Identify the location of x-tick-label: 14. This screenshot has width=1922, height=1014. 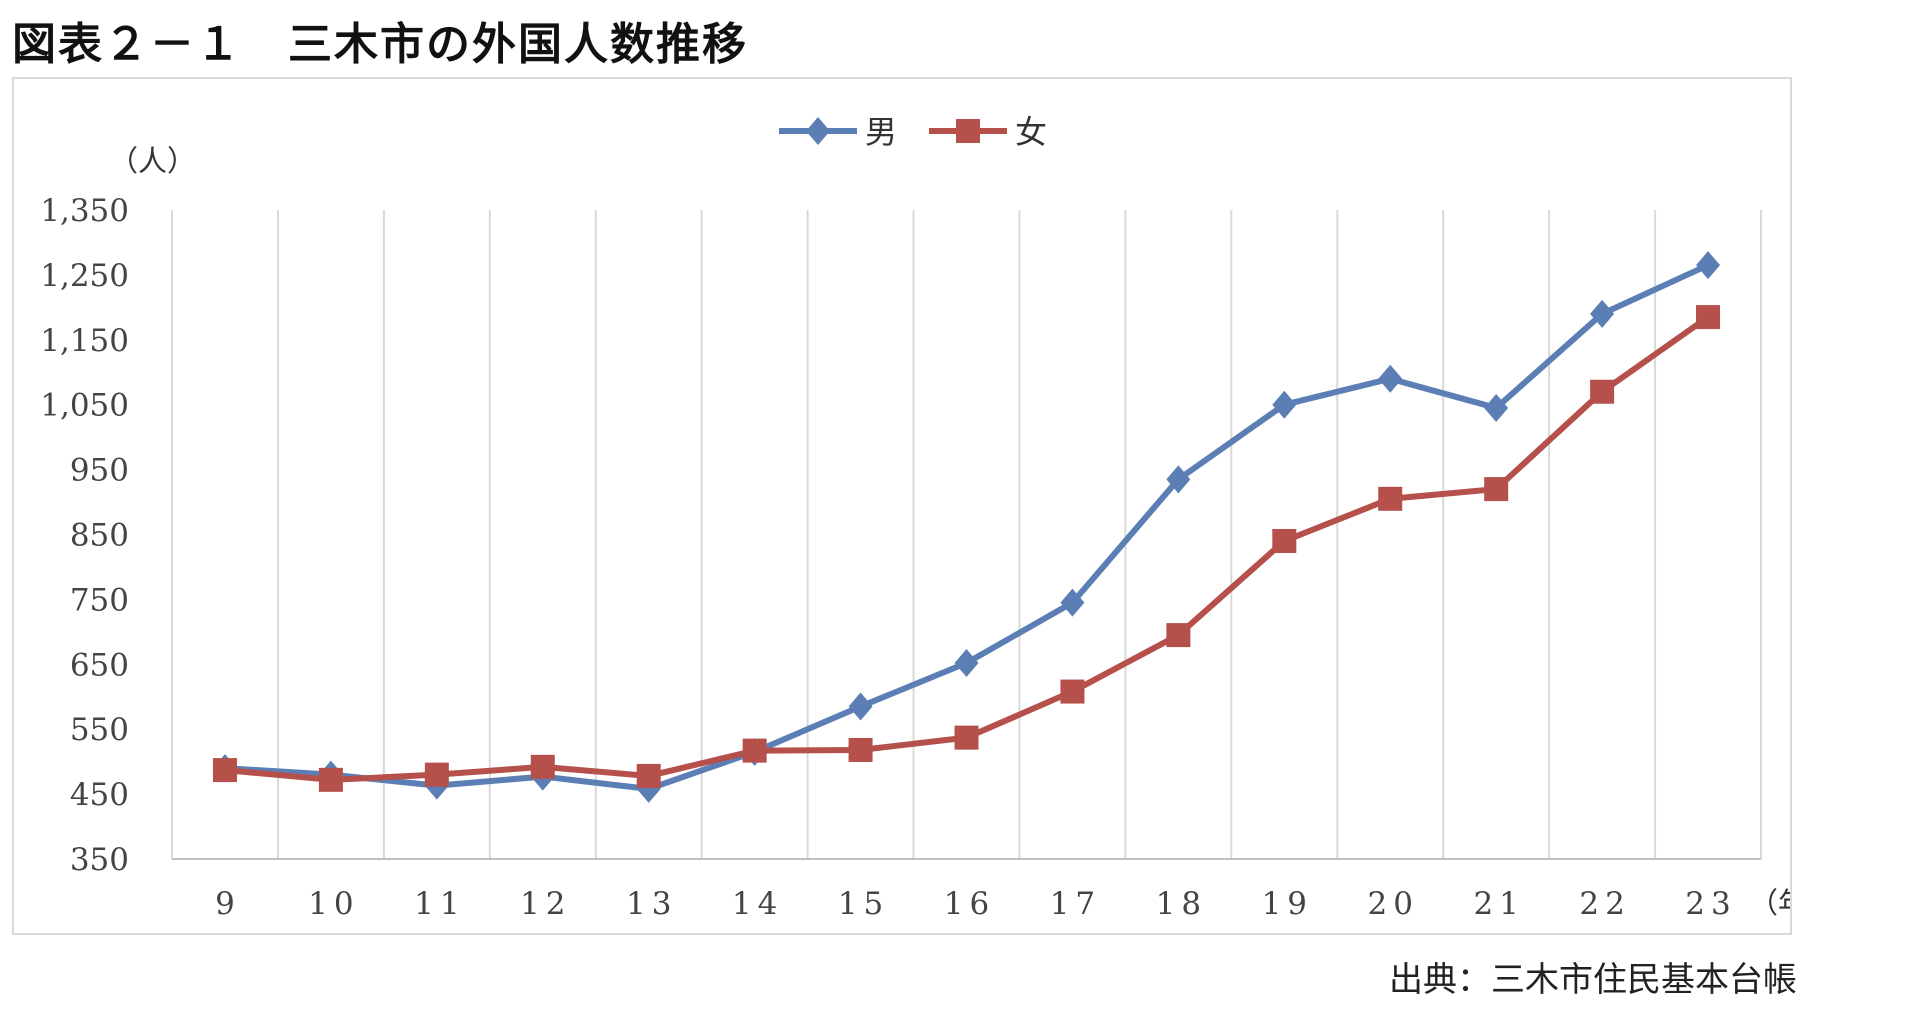
(757, 904).